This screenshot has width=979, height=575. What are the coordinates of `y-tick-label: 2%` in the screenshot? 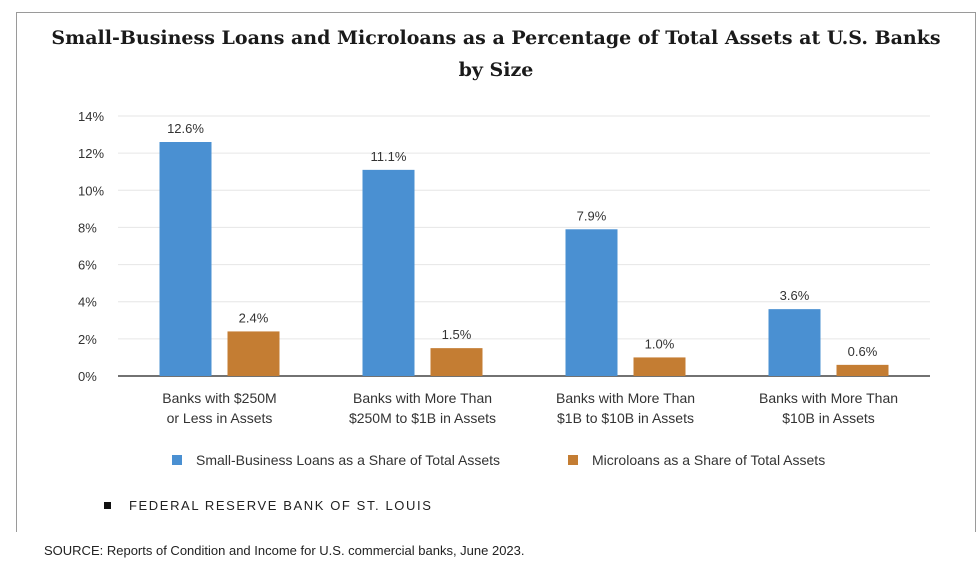 It's located at (87, 339).